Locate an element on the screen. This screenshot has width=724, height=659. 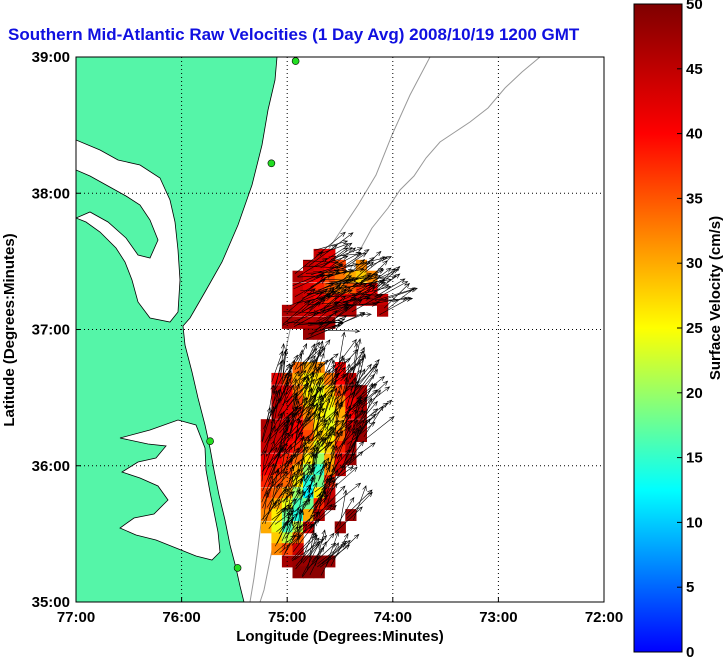
colorbar-tick-label: 40 is located at coordinates (694, 134).